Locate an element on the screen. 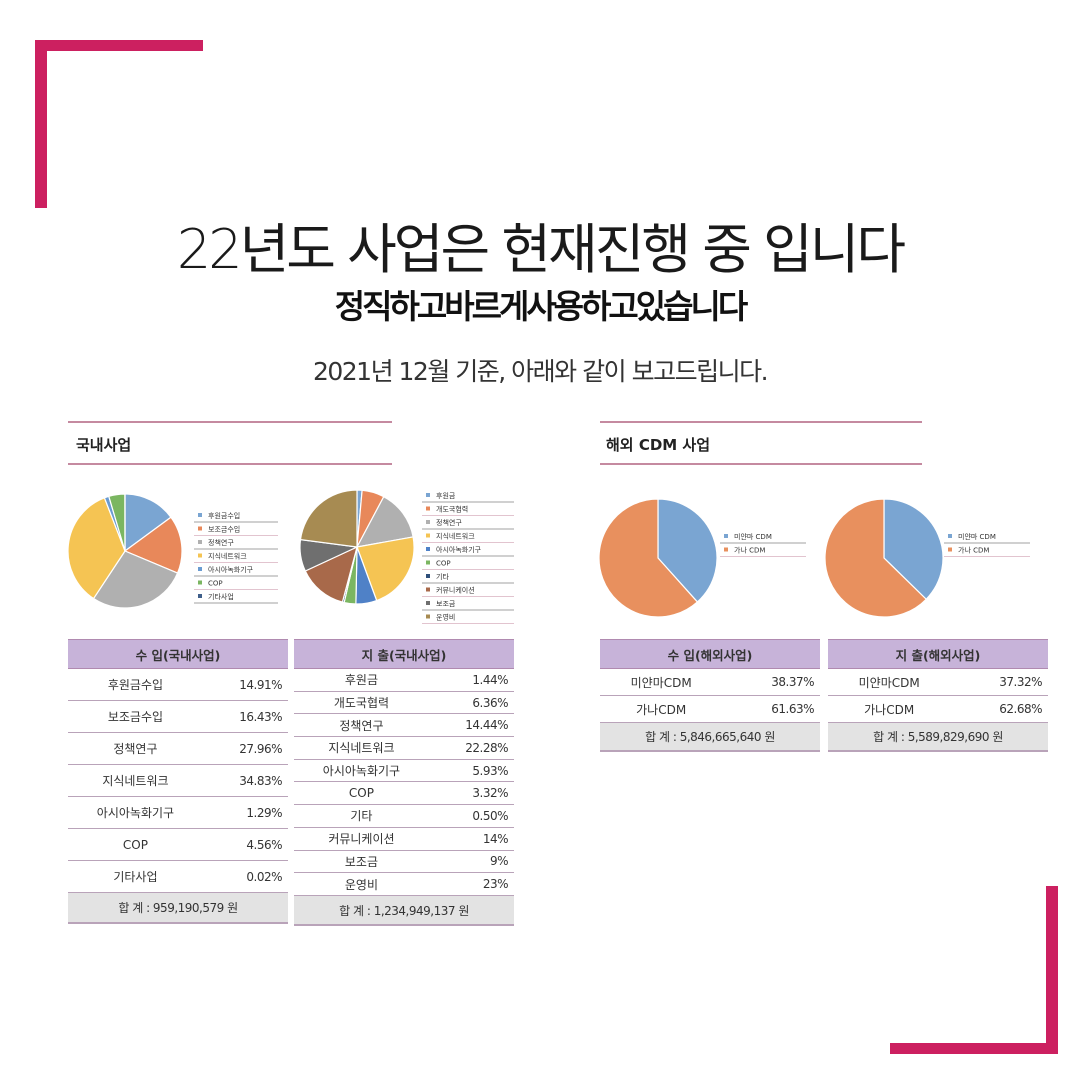 Image resolution: width=1080 pixels, height=1080 pixels. legend-label: 보조금 is located at coordinates (446, 604).